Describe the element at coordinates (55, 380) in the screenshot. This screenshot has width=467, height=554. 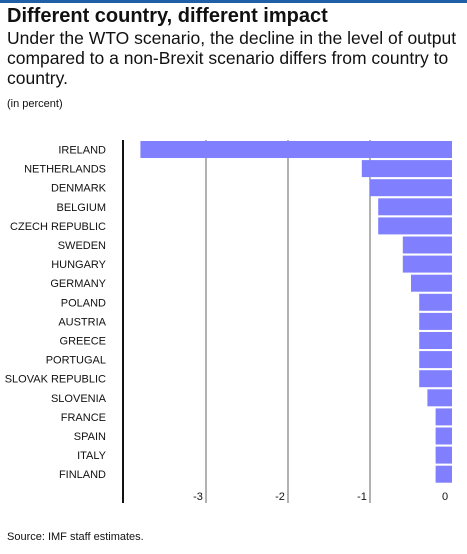
I see `category-label: SLOVAK REPUBLIC` at that location.